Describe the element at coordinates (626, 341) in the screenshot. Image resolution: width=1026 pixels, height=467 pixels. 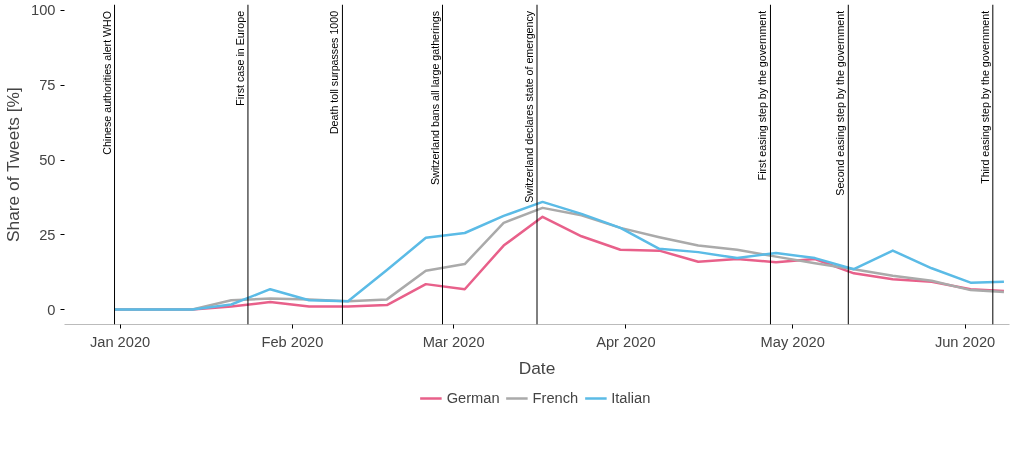
I see `x-tick-label: Apr 2020` at that location.